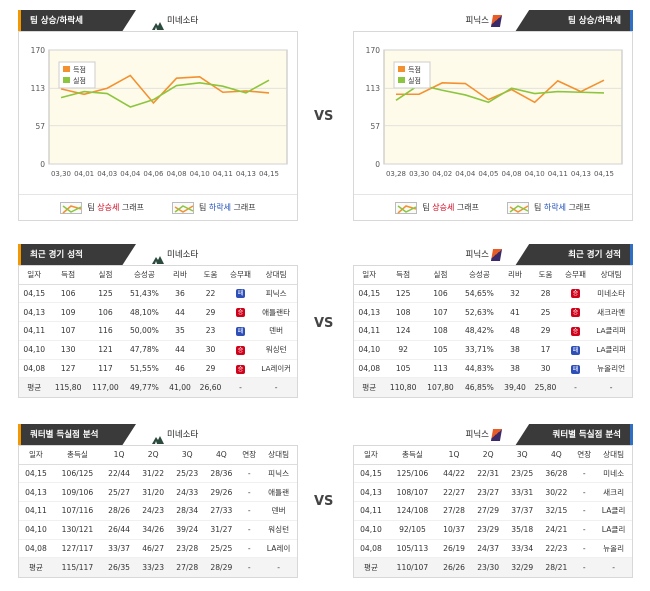 This screenshot has width=650, height=591. Describe the element at coordinates (493, 567) in the screenshot. I see `average-row: 평균 110/107 26/26 23/30 32/29 28/21- -` at that location.